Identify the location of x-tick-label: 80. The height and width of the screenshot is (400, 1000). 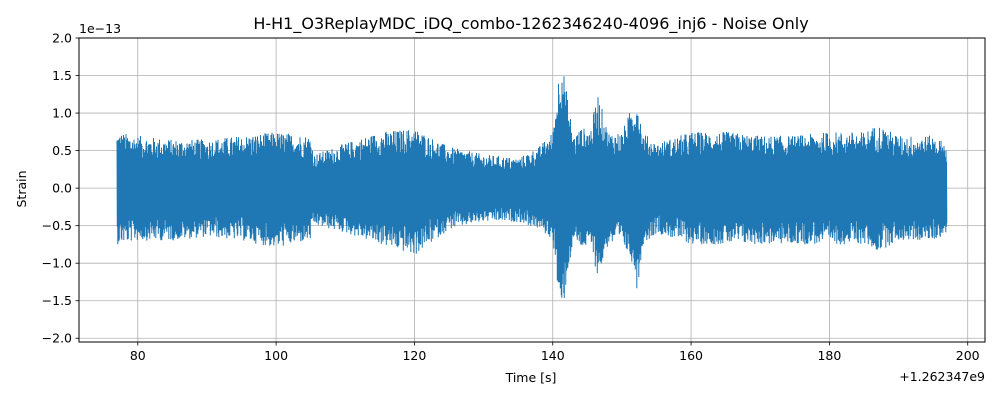
(138, 355).